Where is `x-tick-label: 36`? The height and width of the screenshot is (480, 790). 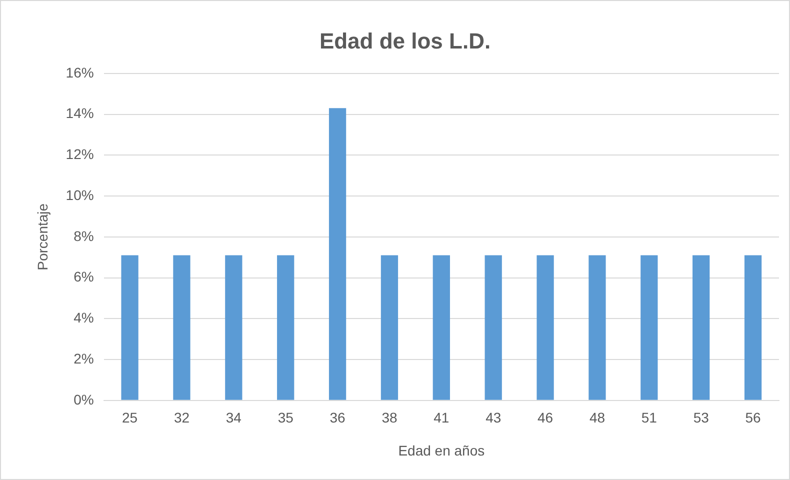
x-tick-label: 36 is located at coordinates (338, 418).